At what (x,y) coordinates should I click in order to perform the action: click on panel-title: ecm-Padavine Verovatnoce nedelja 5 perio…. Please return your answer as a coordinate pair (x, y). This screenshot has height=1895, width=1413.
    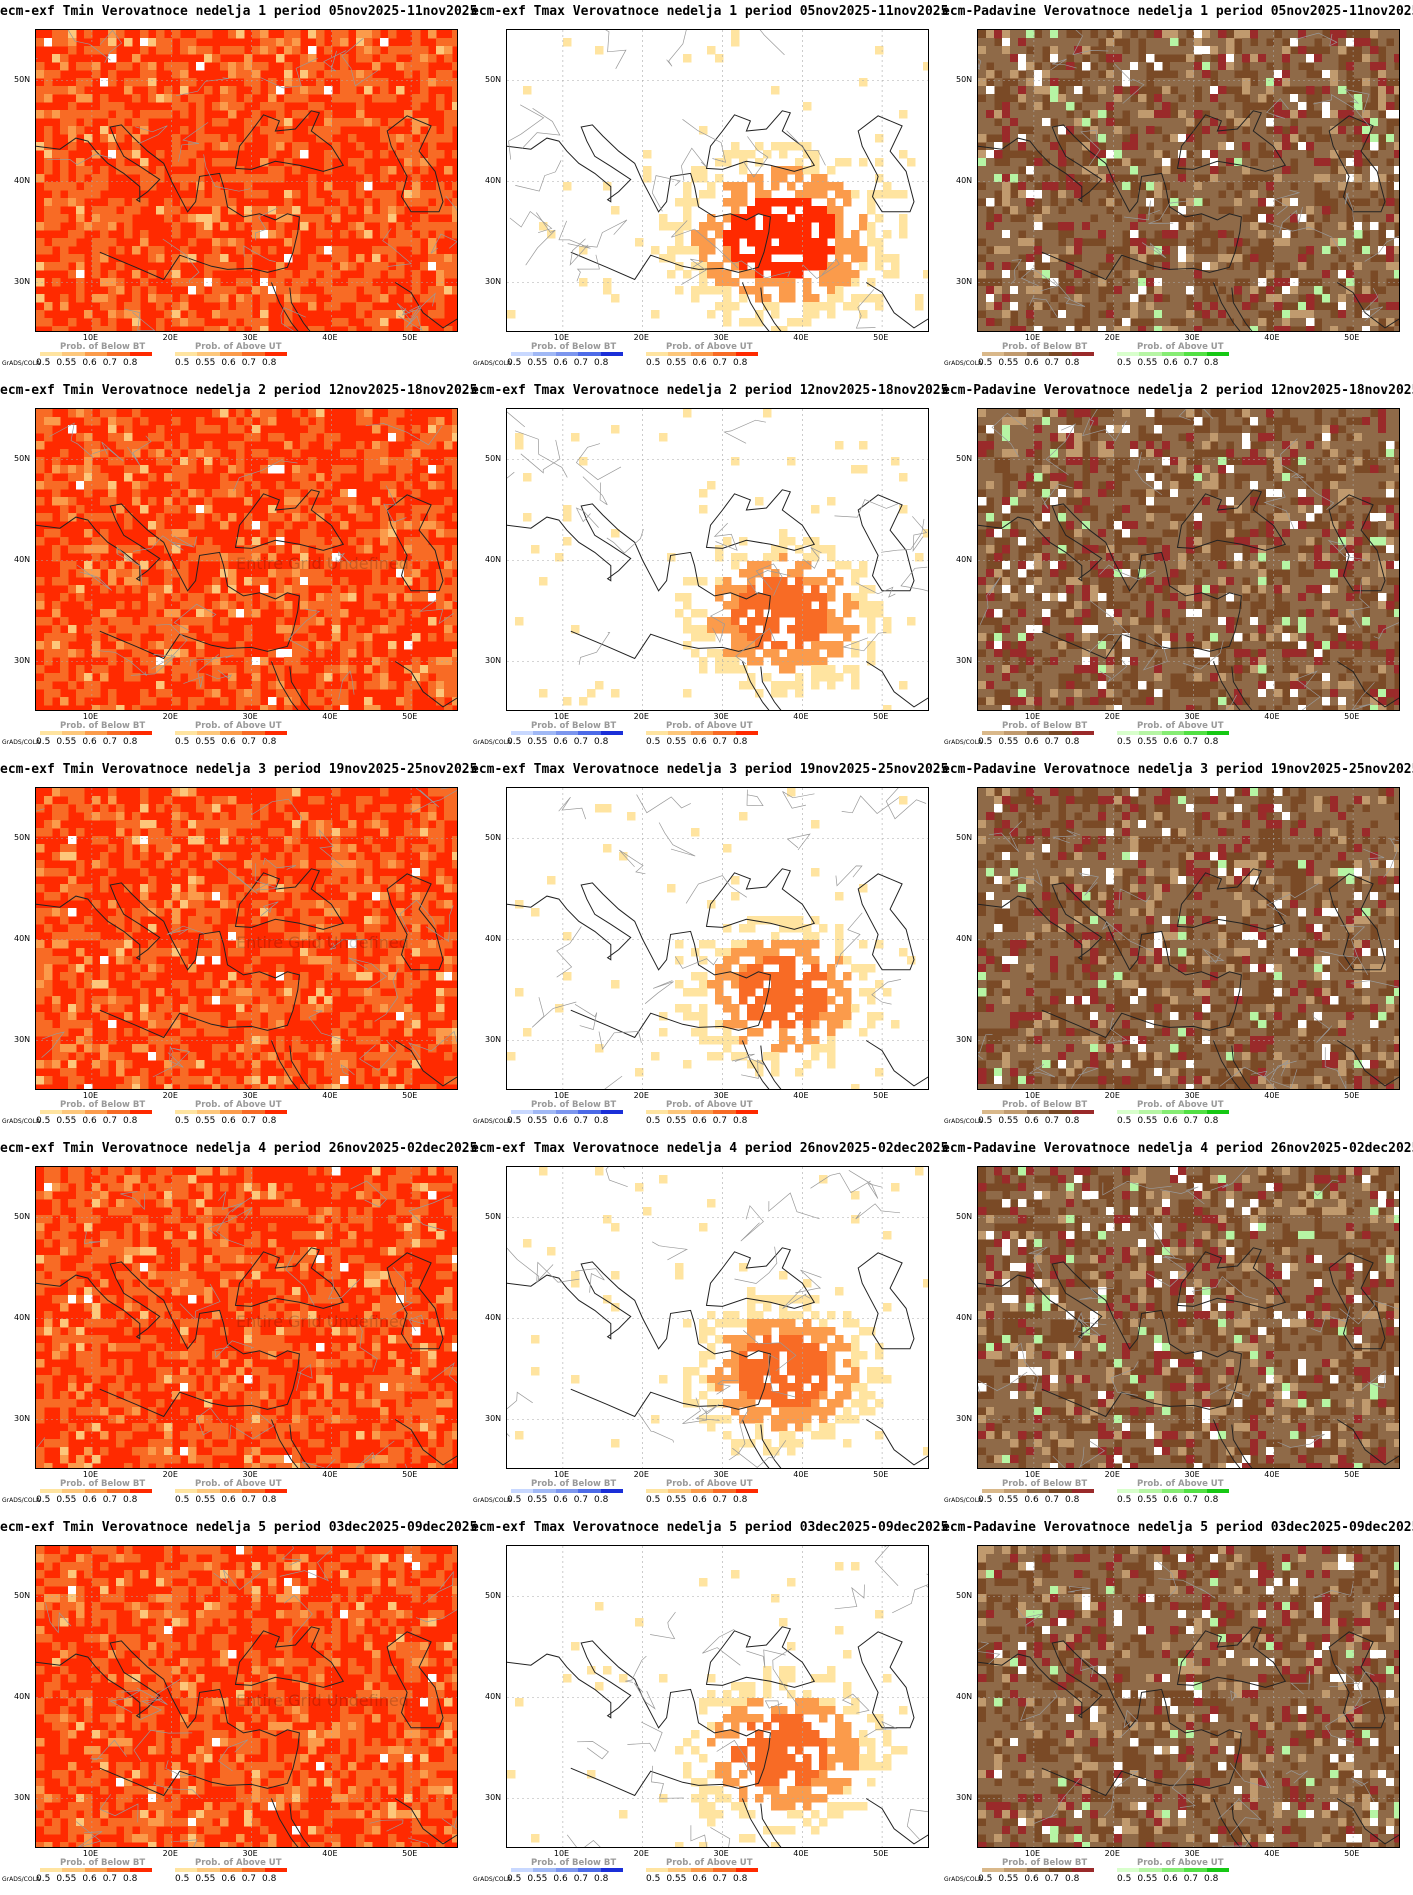
    Looking at the image, I should click on (1177, 1527).